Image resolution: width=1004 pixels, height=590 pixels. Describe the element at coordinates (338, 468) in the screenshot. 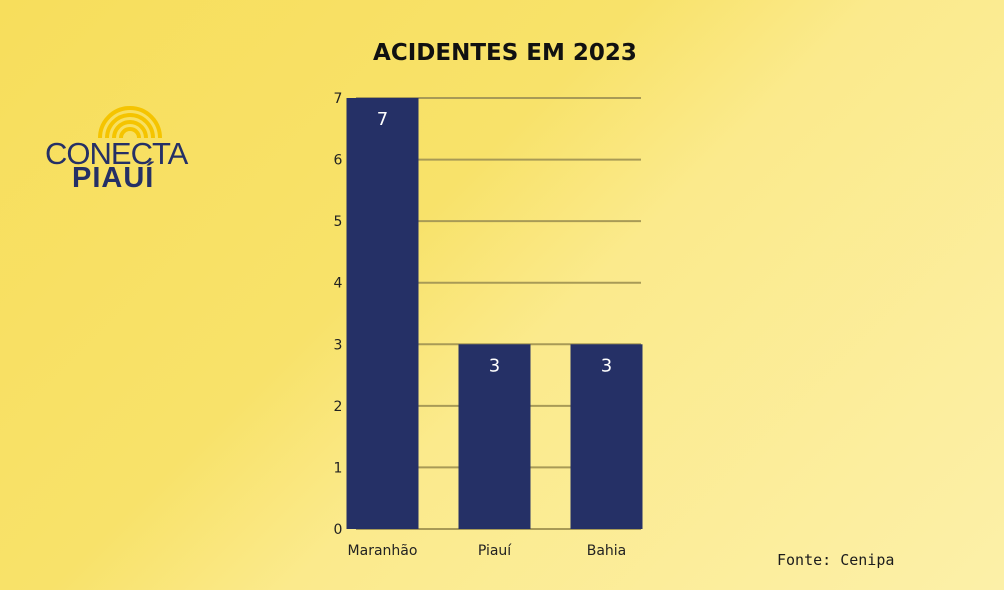

I see `y-tick-label: 1` at that location.